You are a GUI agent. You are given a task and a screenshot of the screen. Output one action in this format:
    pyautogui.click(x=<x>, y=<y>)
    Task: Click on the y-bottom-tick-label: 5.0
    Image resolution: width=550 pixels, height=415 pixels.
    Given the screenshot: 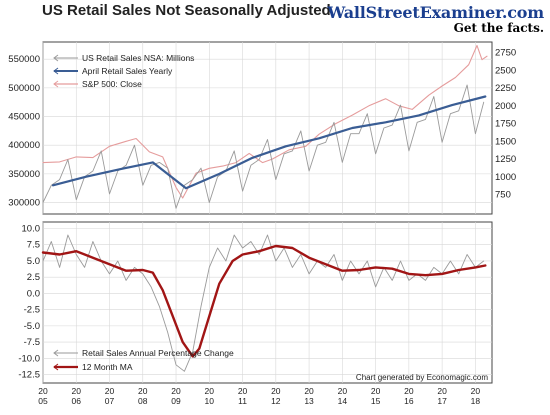 What is the action you would take?
    pyautogui.click(x=33, y=261)
    